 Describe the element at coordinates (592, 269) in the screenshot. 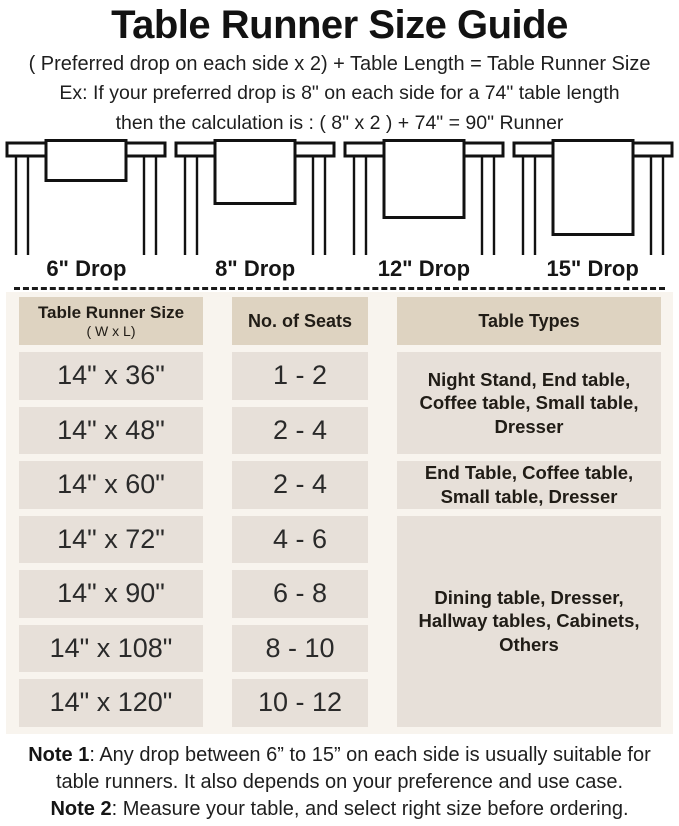

I see `drop-label-15: 15" Drop` at that location.